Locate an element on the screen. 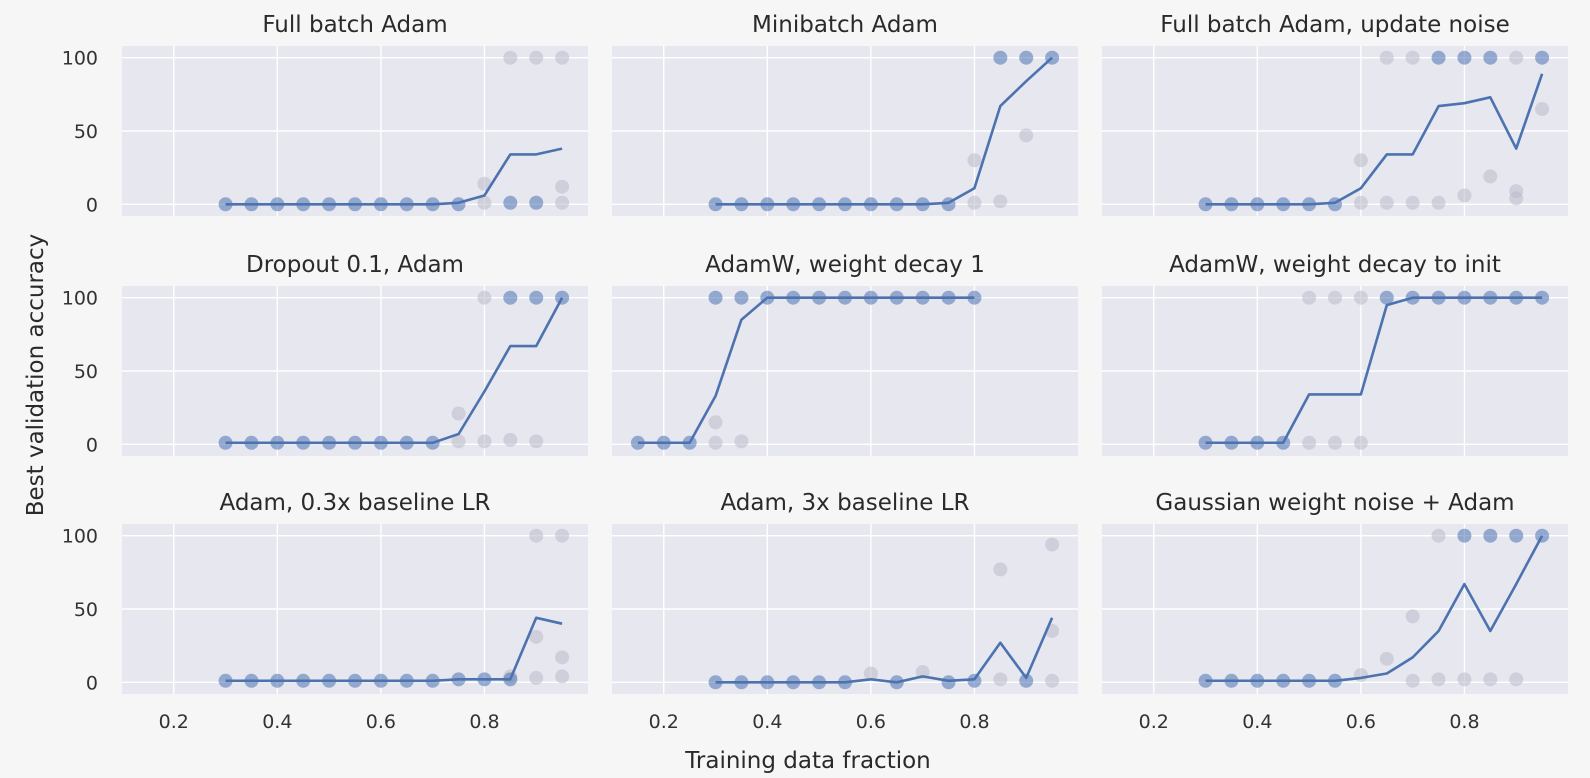 Image resolution: width=1590 pixels, height=778 pixels. panel-title: Full batch Adam, update noise is located at coordinates (1334, 25).